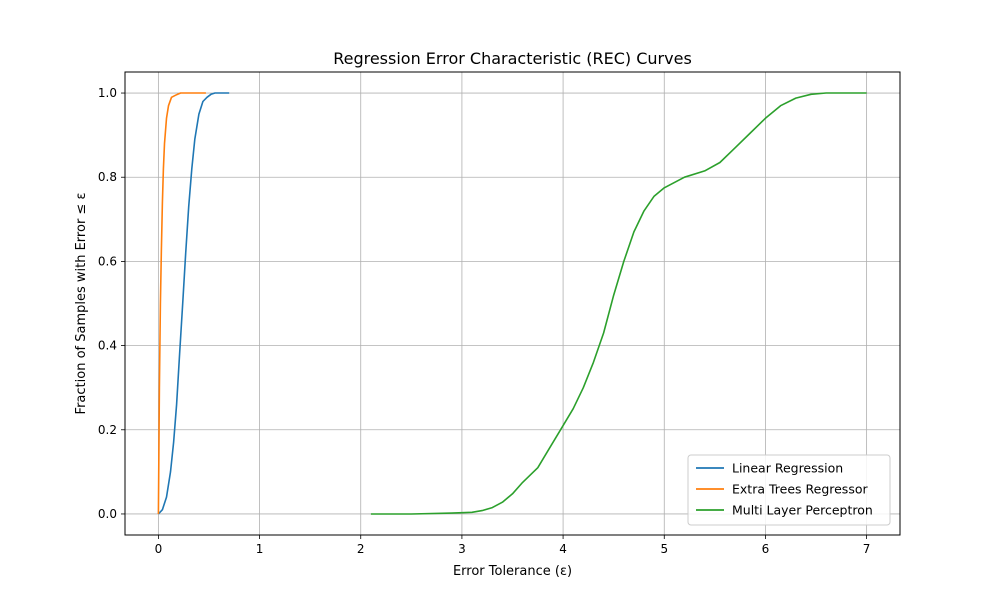 Image resolution: width=1000 pixels, height=600 pixels. What do you see at coordinates (462, 549) in the screenshot?
I see `x-tick-label: 3` at bounding box center [462, 549].